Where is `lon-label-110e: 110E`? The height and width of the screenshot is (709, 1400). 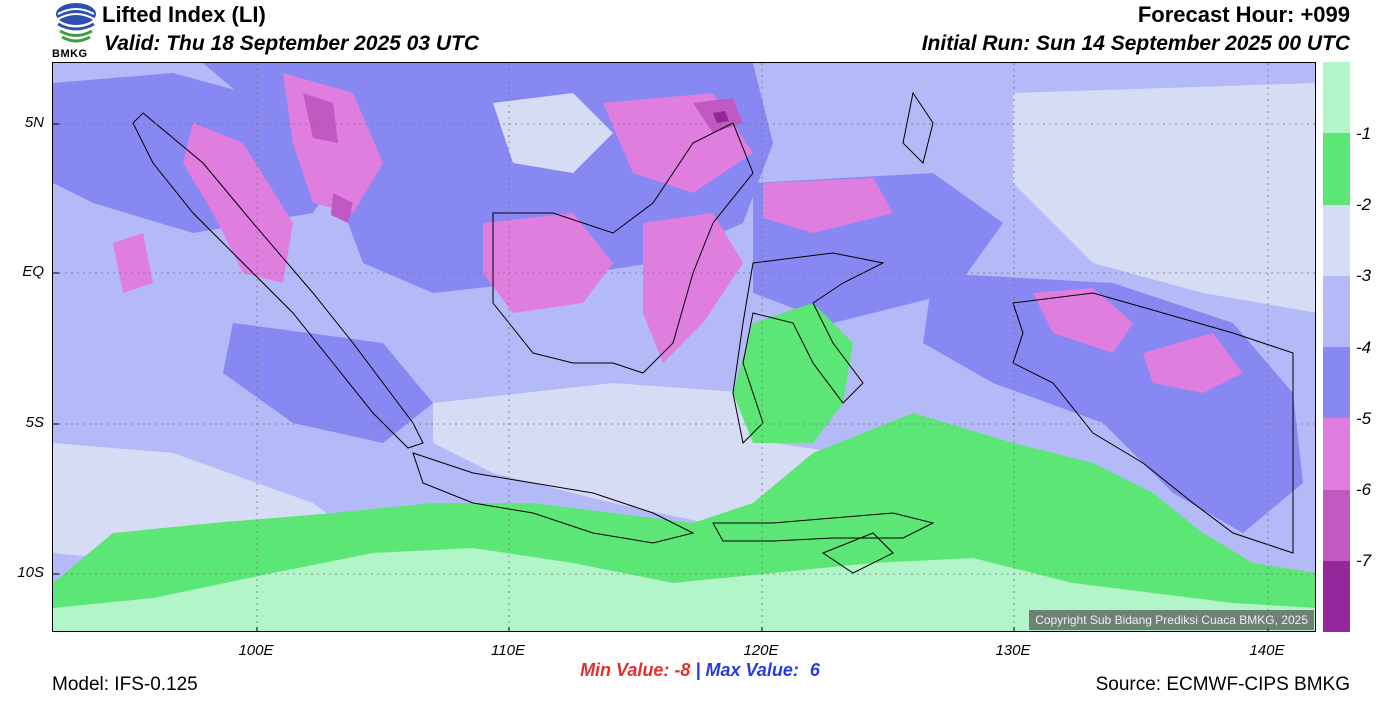
lon-label-110e: 110E is located at coordinates (508, 650).